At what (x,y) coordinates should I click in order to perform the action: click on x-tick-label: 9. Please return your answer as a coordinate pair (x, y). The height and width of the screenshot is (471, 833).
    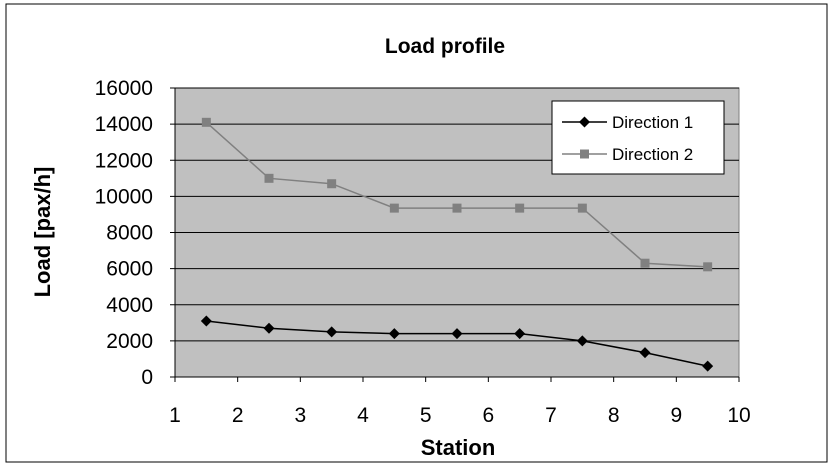
    Looking at the image, I should click on (676, 415).